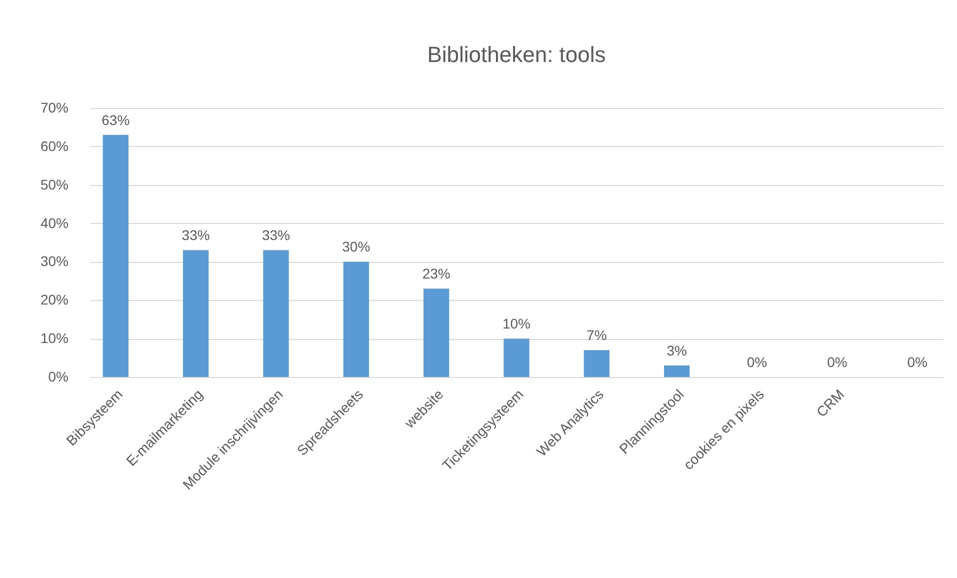 The image size is (957, 578). What do you see at coordinates (516, 324) in the screenshot?
I see `data-label: 10%` at bounding box center [516, 324].